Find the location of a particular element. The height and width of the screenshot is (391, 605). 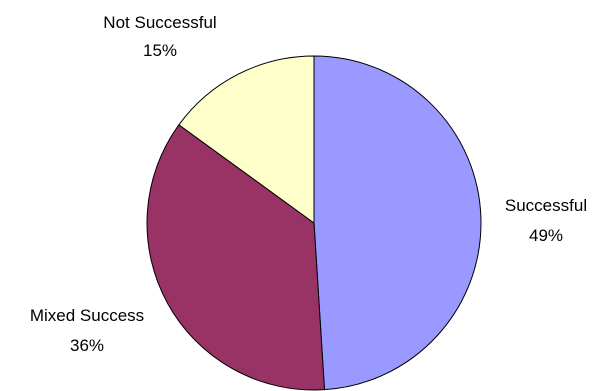

slice-value-not-successful: 15% is located at coordinates (160, 50).